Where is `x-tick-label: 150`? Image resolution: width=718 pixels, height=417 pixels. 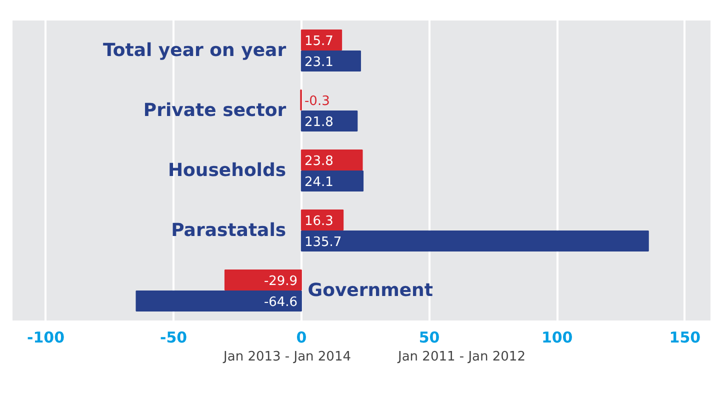
x-tick-label: 150 is located at coordinates (685, 337).